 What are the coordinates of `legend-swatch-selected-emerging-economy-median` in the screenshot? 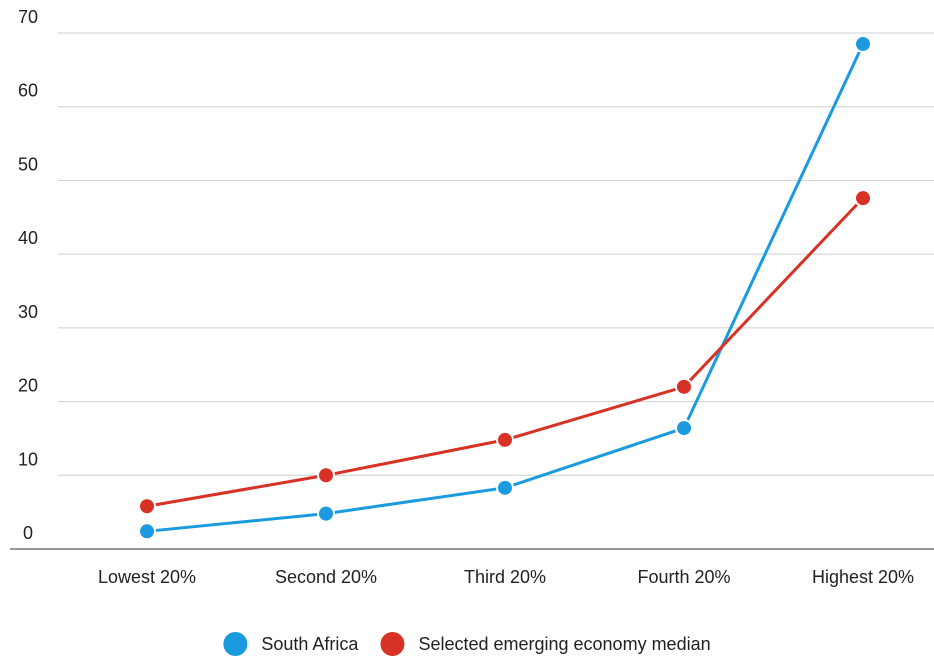 It's located at (392, 644).